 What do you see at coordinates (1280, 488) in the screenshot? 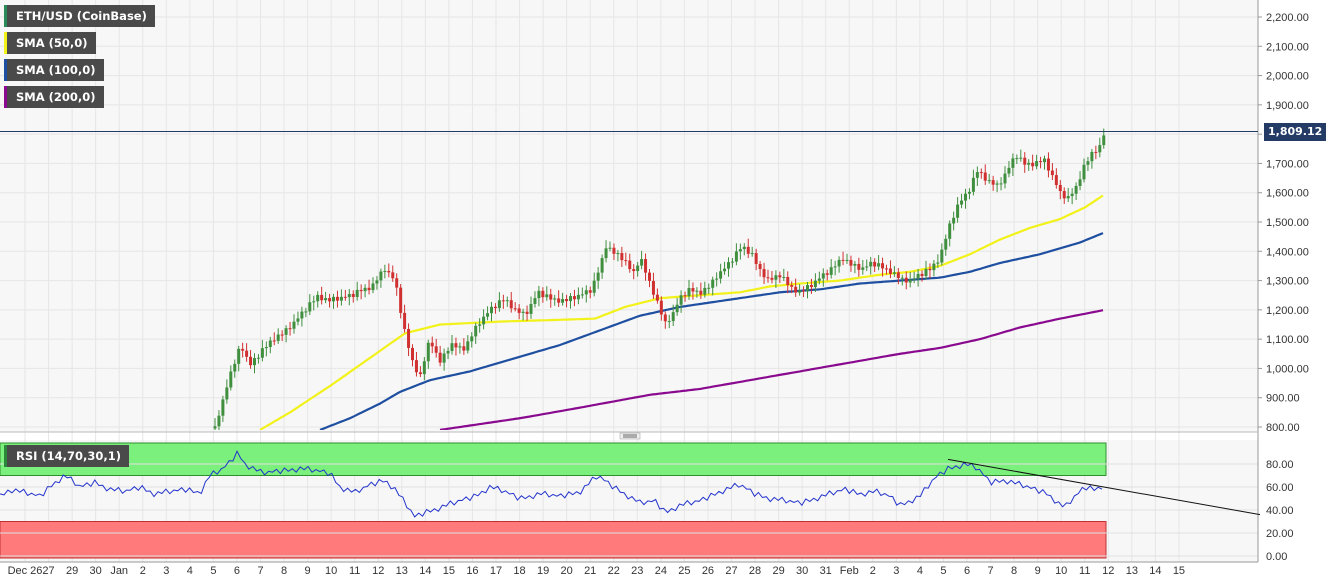
I see `rsi-tick-label: 60.00` at bounding box center [1280, 488].